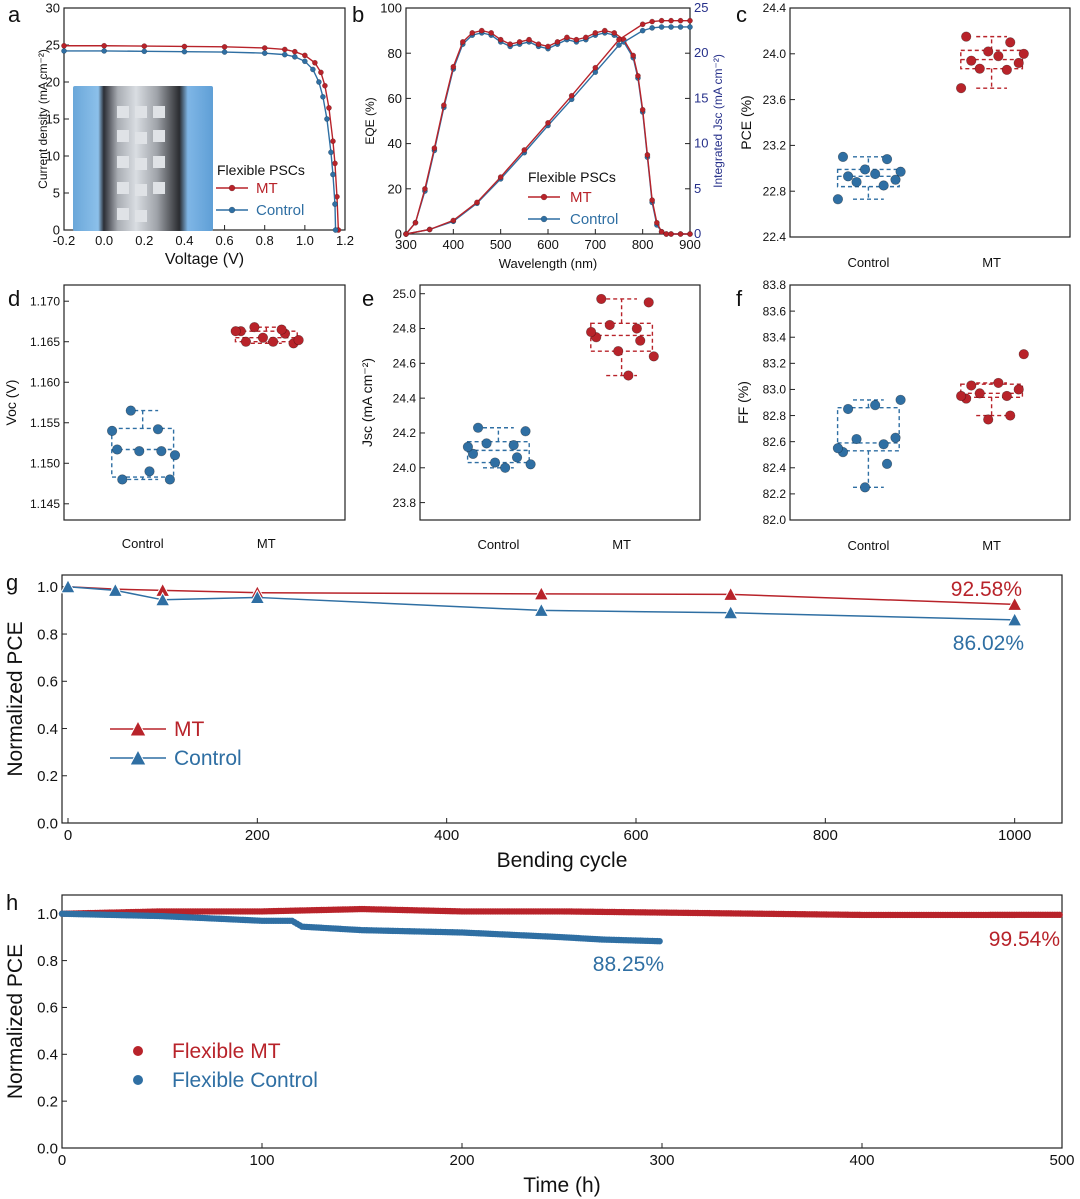 The width and height of the screenshot is (1080, 1199). Describe the element at coordinates (45, 423) in the screenshot. I see `panel-d-ytick-label: 1.155` at that location.